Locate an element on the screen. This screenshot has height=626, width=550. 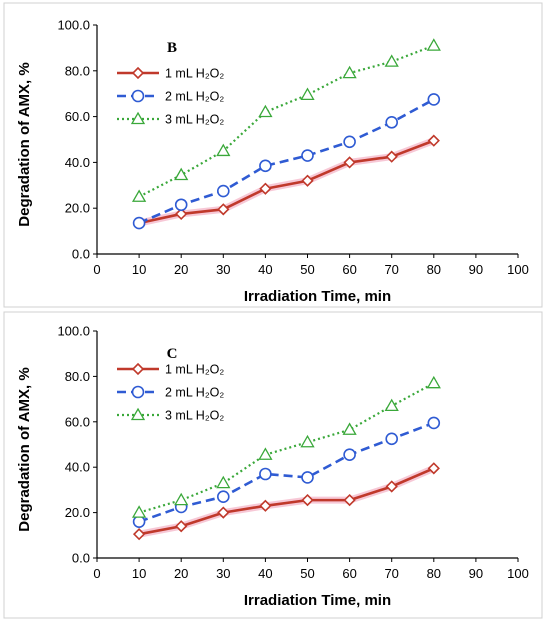
panel-label: C is located at coordinates (172, 354).